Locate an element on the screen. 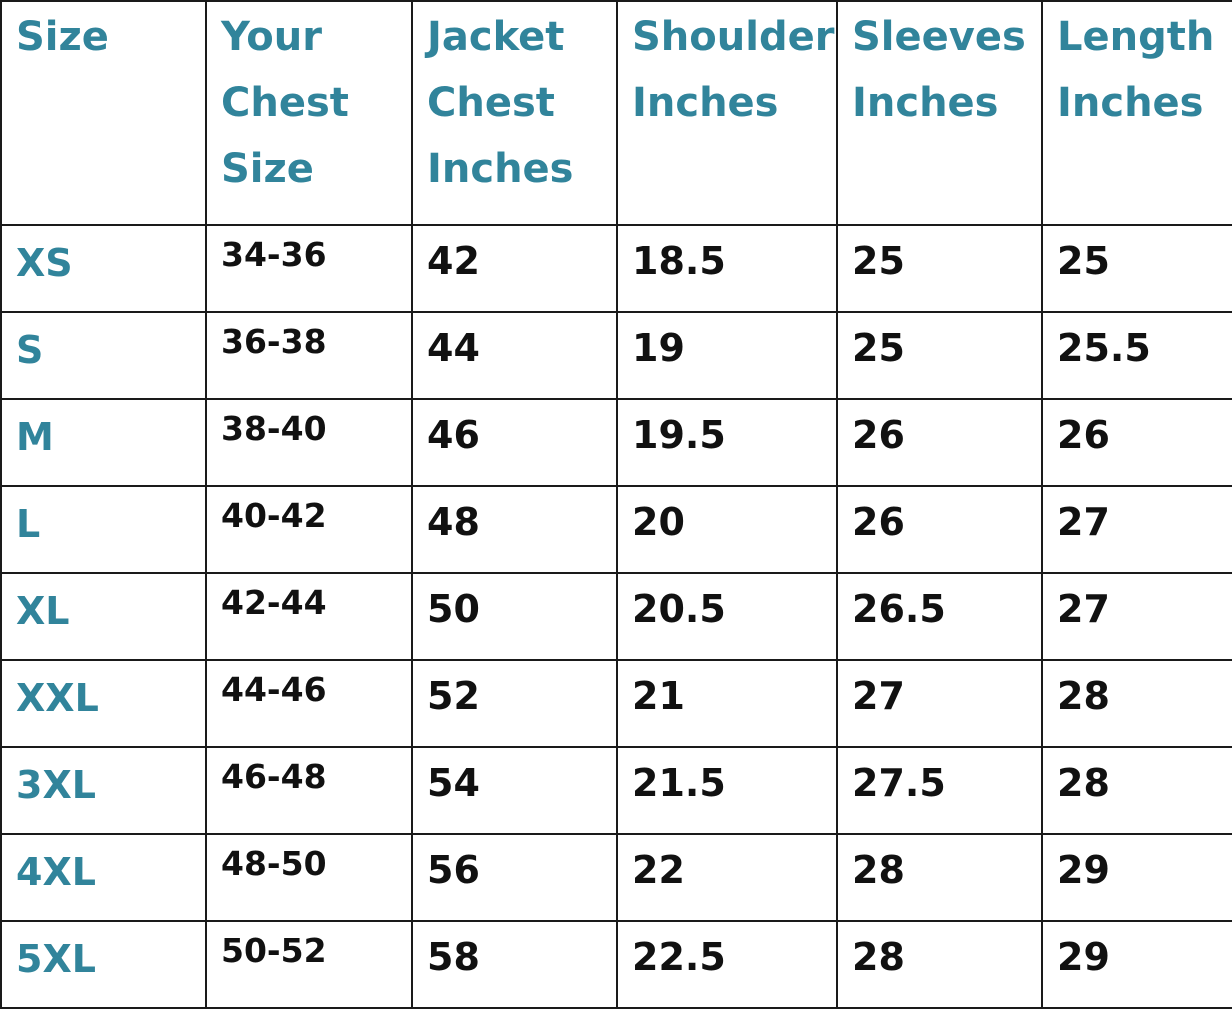  cell-length: 25 is located at coordinates (1136, 268).